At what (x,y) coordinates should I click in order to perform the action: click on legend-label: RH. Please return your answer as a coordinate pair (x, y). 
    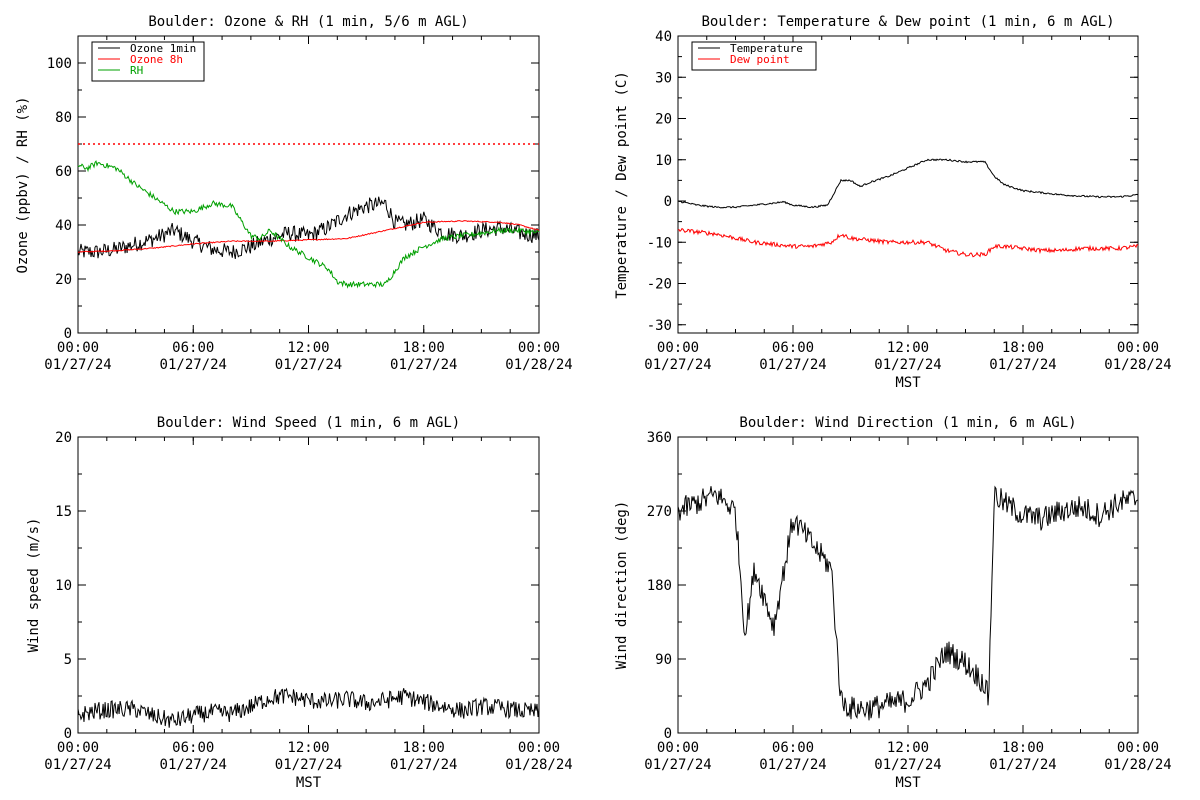
    Looking at the image, I should click on (136, 70).